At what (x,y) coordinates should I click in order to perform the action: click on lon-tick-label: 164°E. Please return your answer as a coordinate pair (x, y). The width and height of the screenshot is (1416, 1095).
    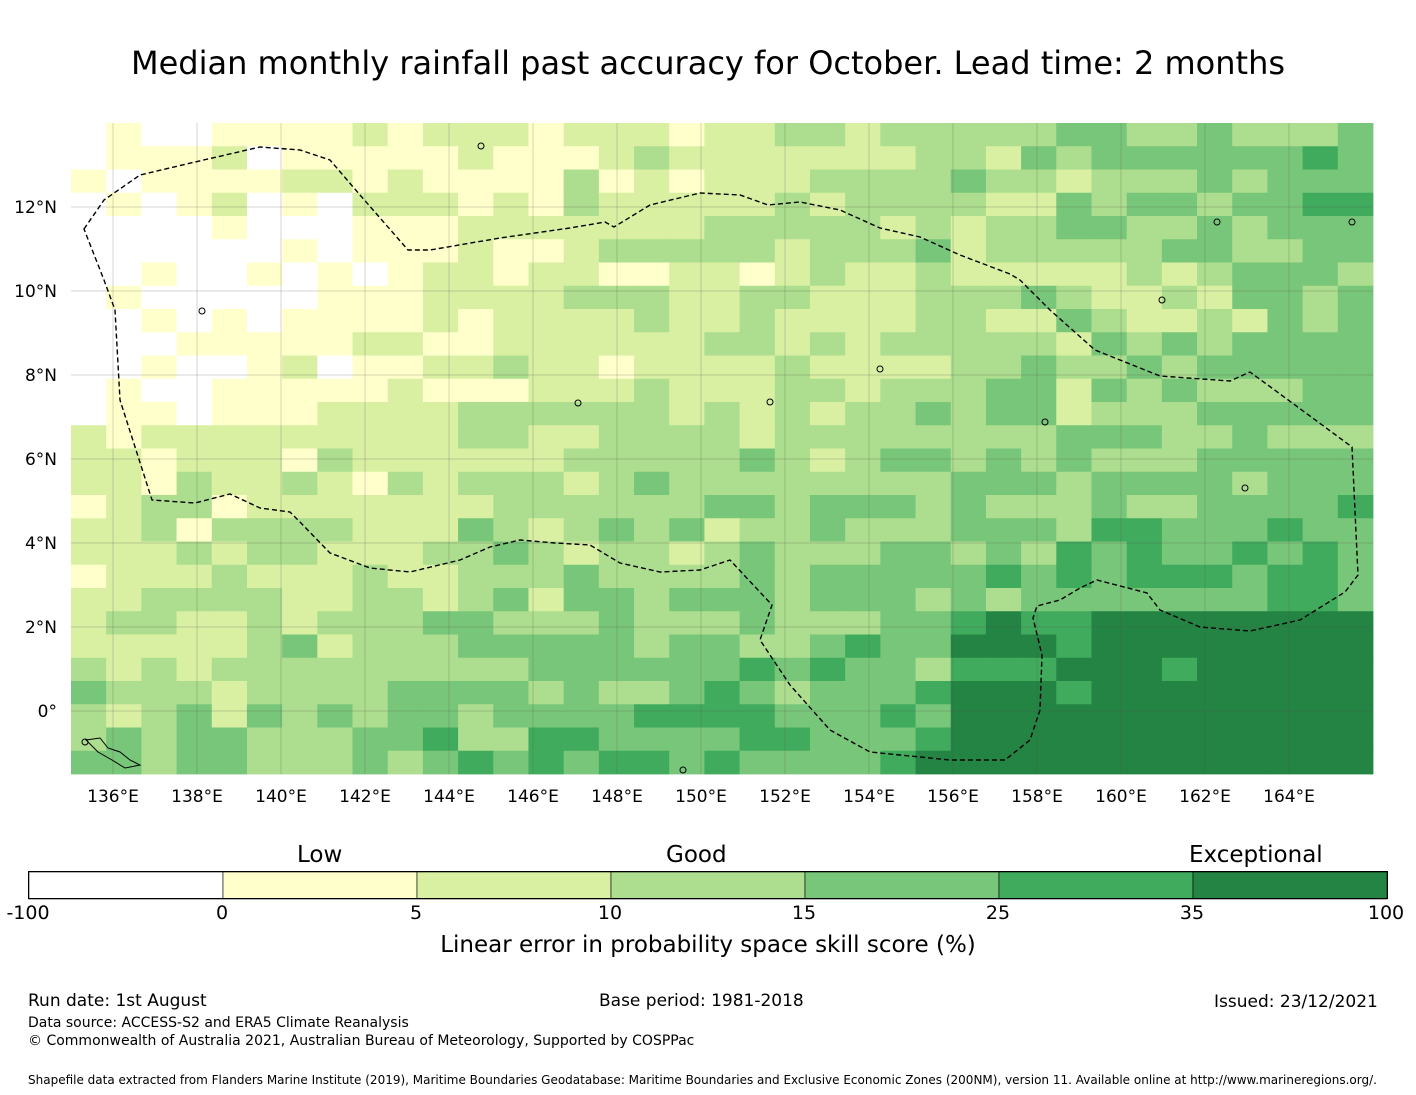
    Looking at the image, I should click on (1289, 797).